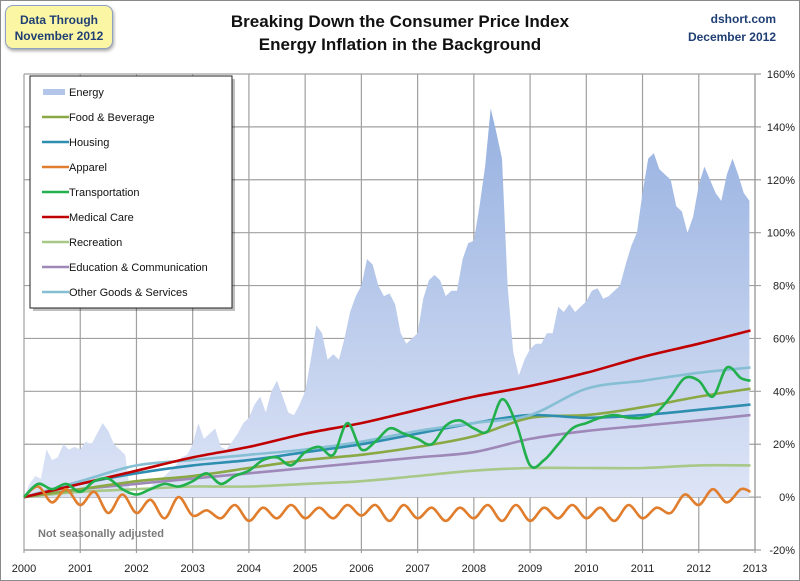 Image resolution: width=800 pixels, height=581 pixels. What do you see at coordinates (101, 218) in the screenshot?
I see `legend-label-medical-care: Medical Care` at bounding box center [101, 218].